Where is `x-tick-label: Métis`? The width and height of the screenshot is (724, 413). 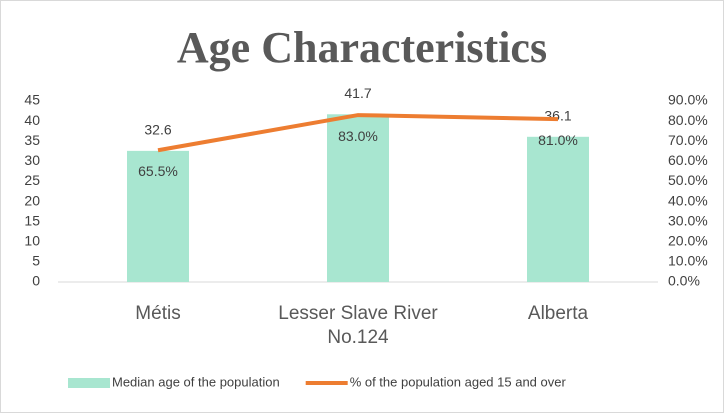
x-tick-label: Métis is located at coordinates (158, 313).